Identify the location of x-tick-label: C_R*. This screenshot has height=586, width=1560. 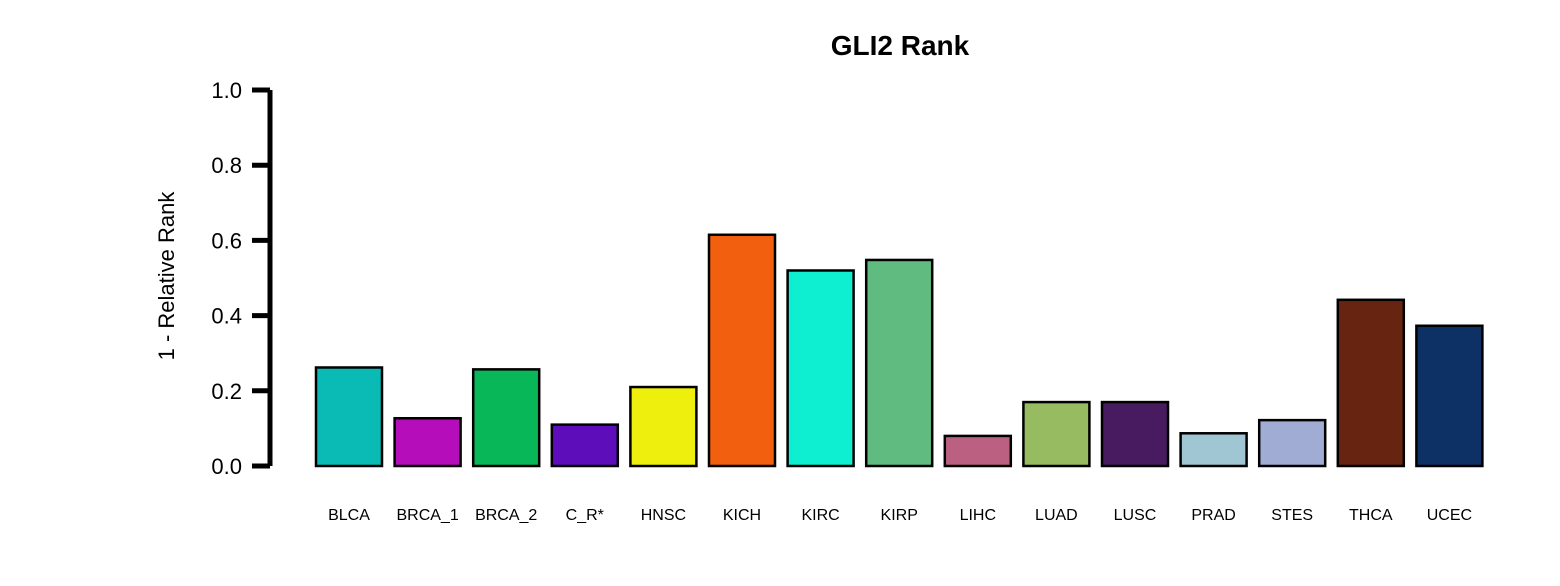
(585, 515).